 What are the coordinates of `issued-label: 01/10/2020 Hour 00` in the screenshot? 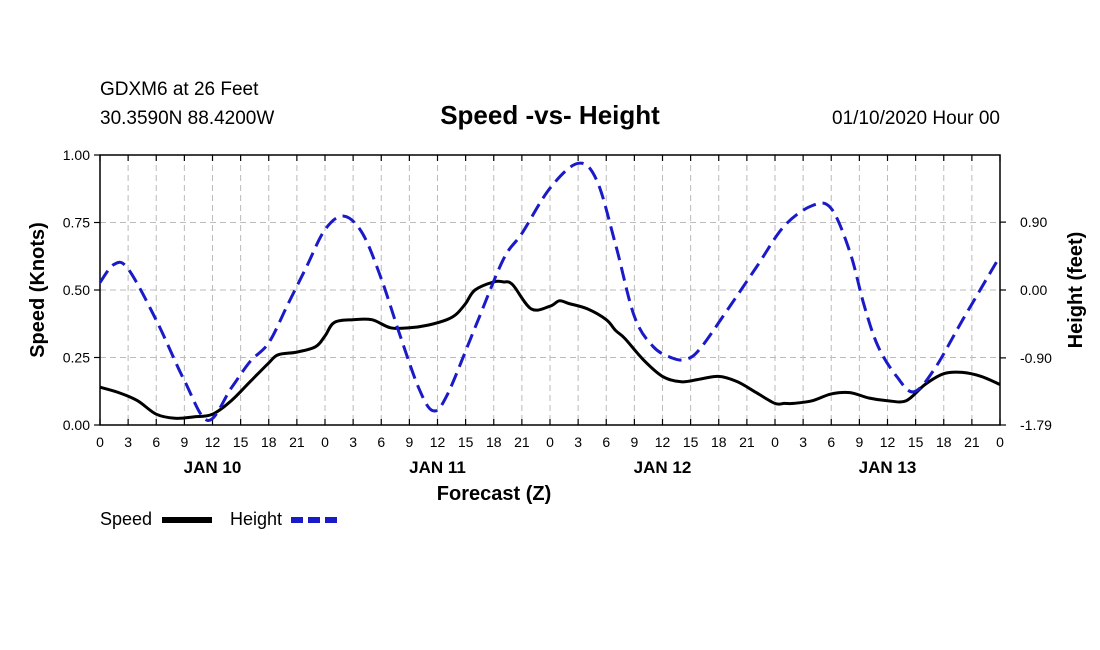 It's located at (916, 118).